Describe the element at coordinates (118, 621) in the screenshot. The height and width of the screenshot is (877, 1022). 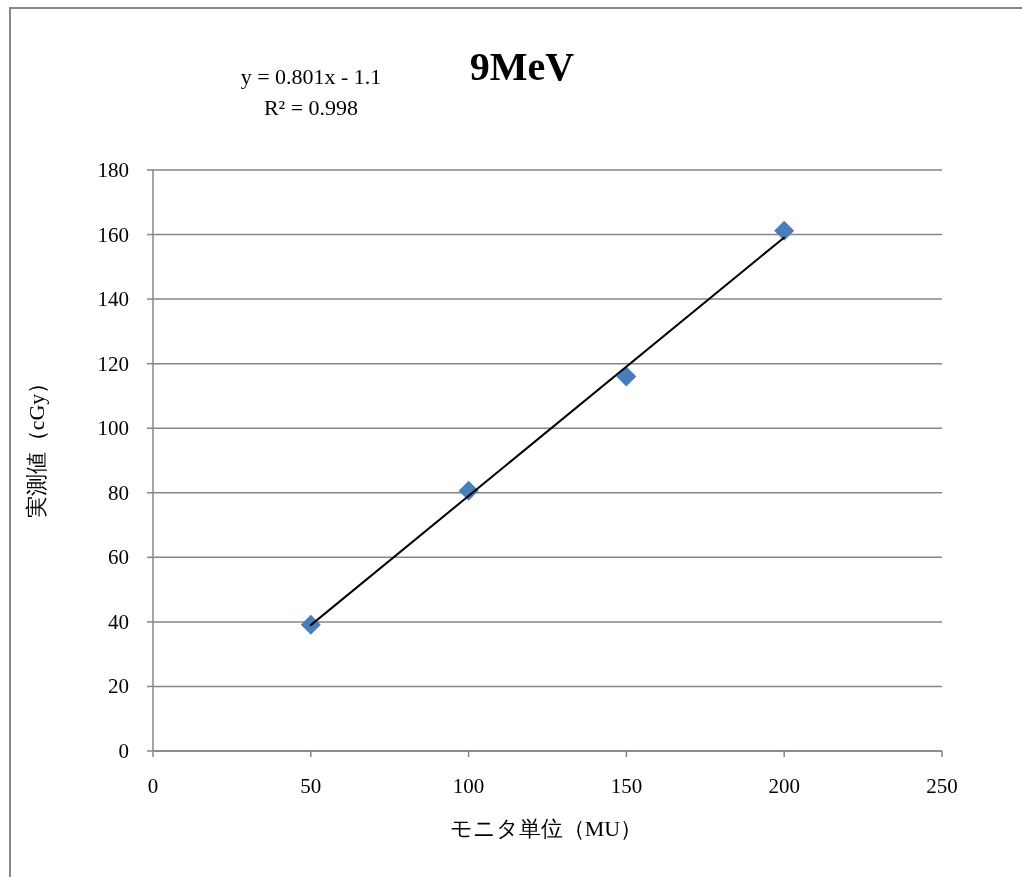
I see `y-tick-label: 40` at that location.